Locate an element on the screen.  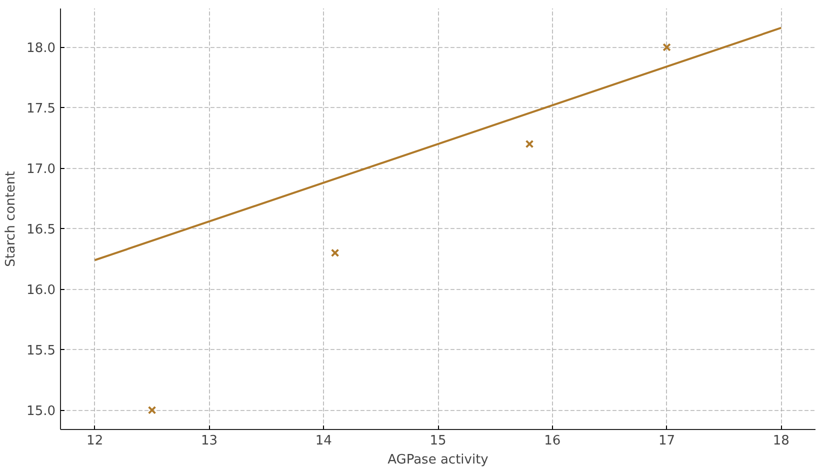
x-tick-label: 12 is located at coordinates (95, 441).